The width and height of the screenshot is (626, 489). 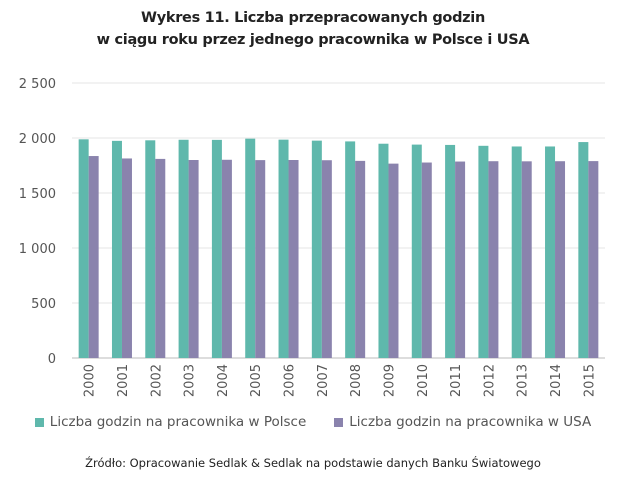 What do you see at coordinates (250, 248) in the screenshot?
I see `bar-poland-2005` at bounding box center [250, 248].